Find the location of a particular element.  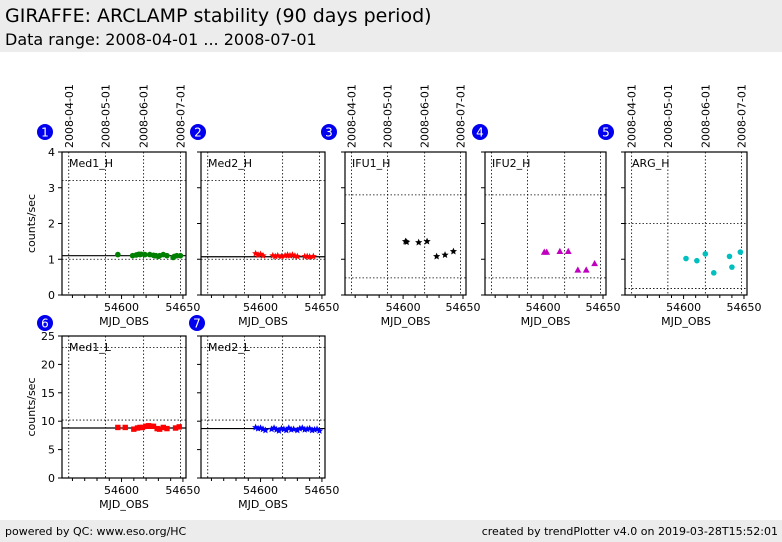

y-tick-label: 3 is located at coordinates (51, 188).